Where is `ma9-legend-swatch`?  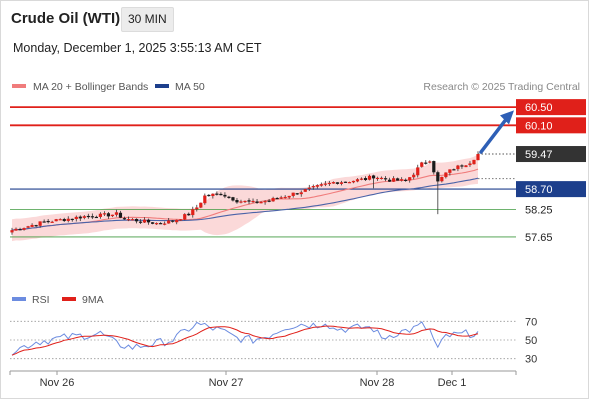 ma9-legend-swatch is located at coordinates (69, 299).